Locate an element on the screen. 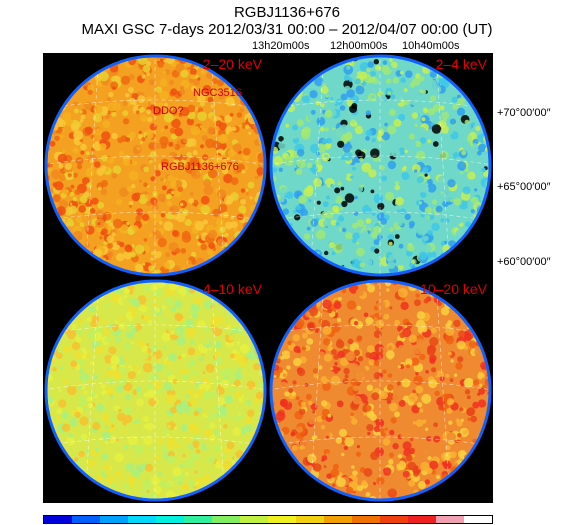 The height and width of the screenshot is (525, 574). ra-label-3: 10h40m00s is located at coordinates (431, 46).